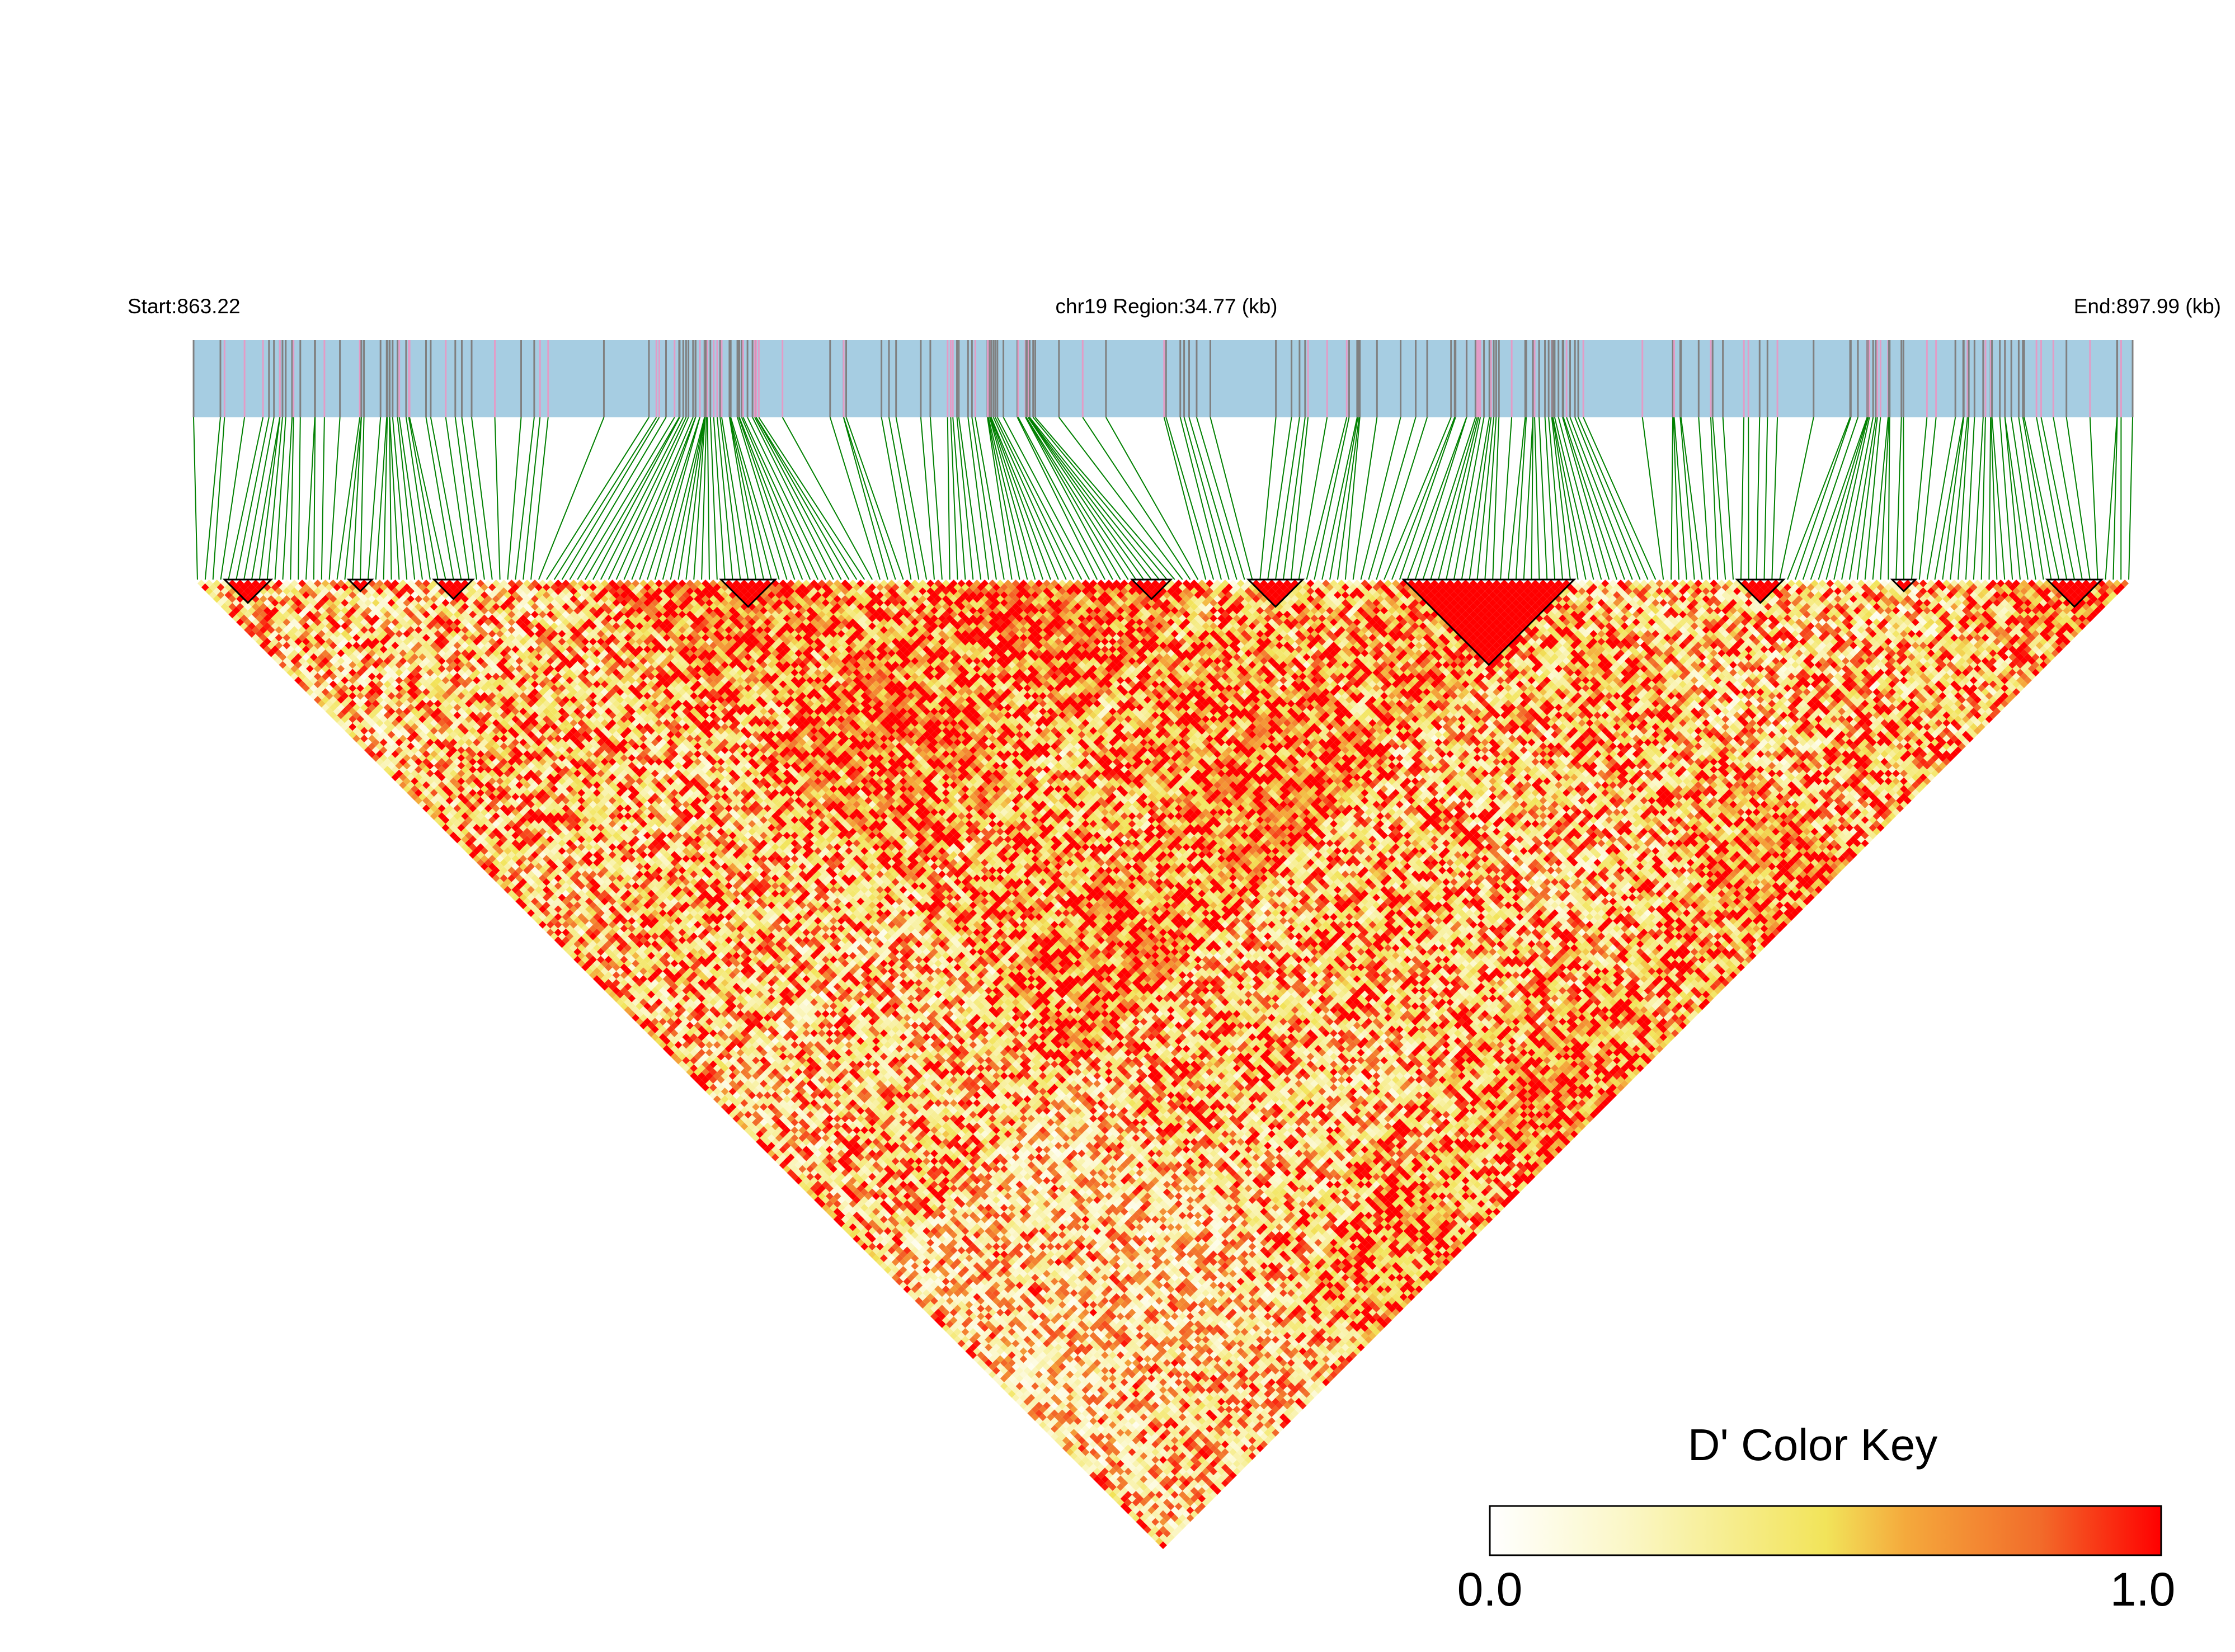 This screenshot has height=1652, width=2235. What do you see at coordinates (1167, 306) in the screenshot?
I see `region-label: chr19 Region:34.77 (kb)` at bounding box center [1167, 306].